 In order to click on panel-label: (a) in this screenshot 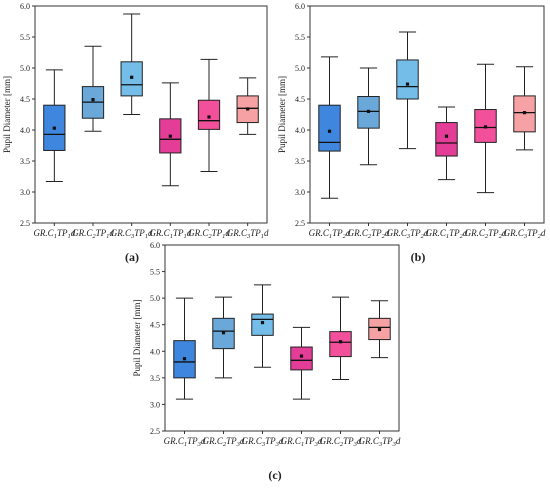, I will do `click(132, 257)`.